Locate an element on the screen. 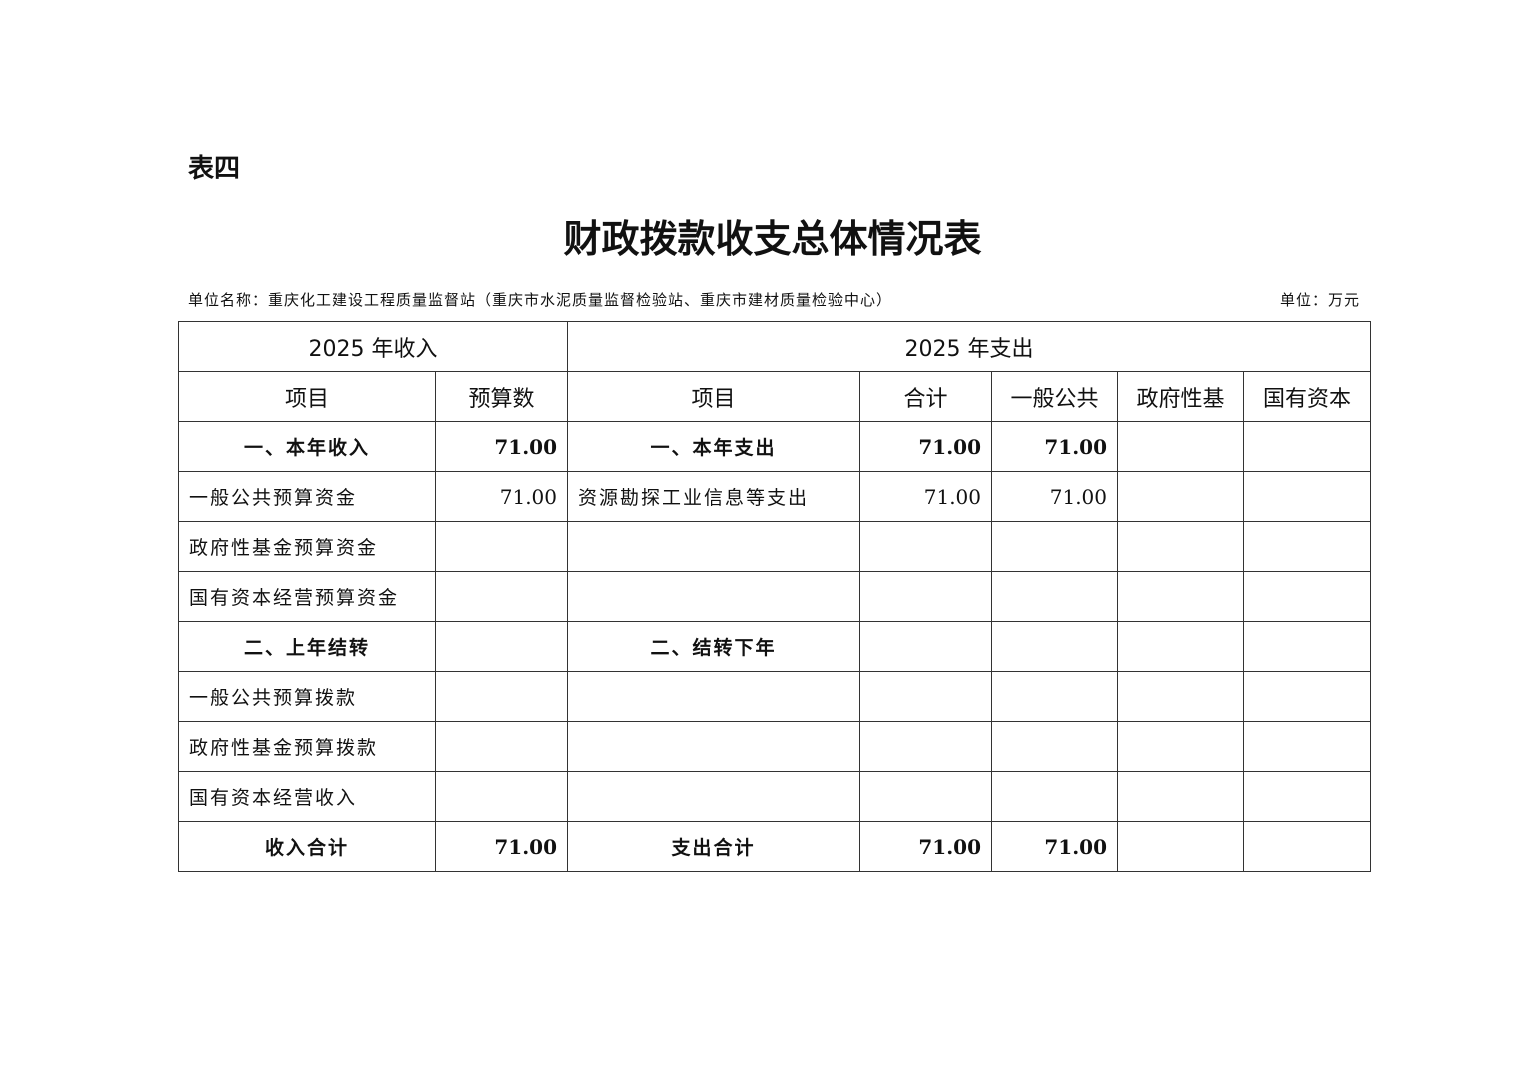  table-cell: 资源勘探工业信息等支出 is located at coordinates (714, 496).